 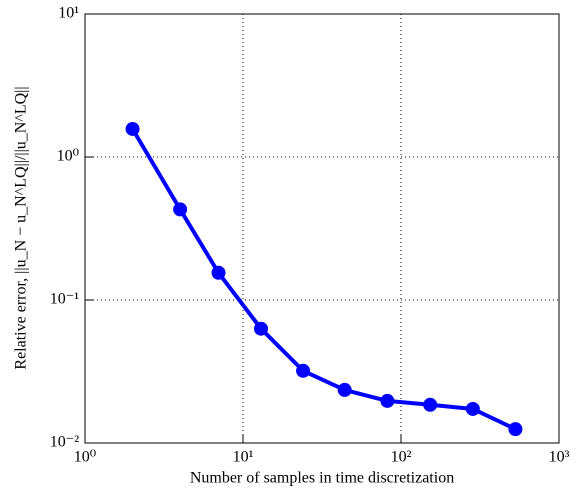 What do you see at coordinates (64, 299) in the screenshot?
I see `y-tick-label: 10⁻¹` at bounding box center [64, 299].